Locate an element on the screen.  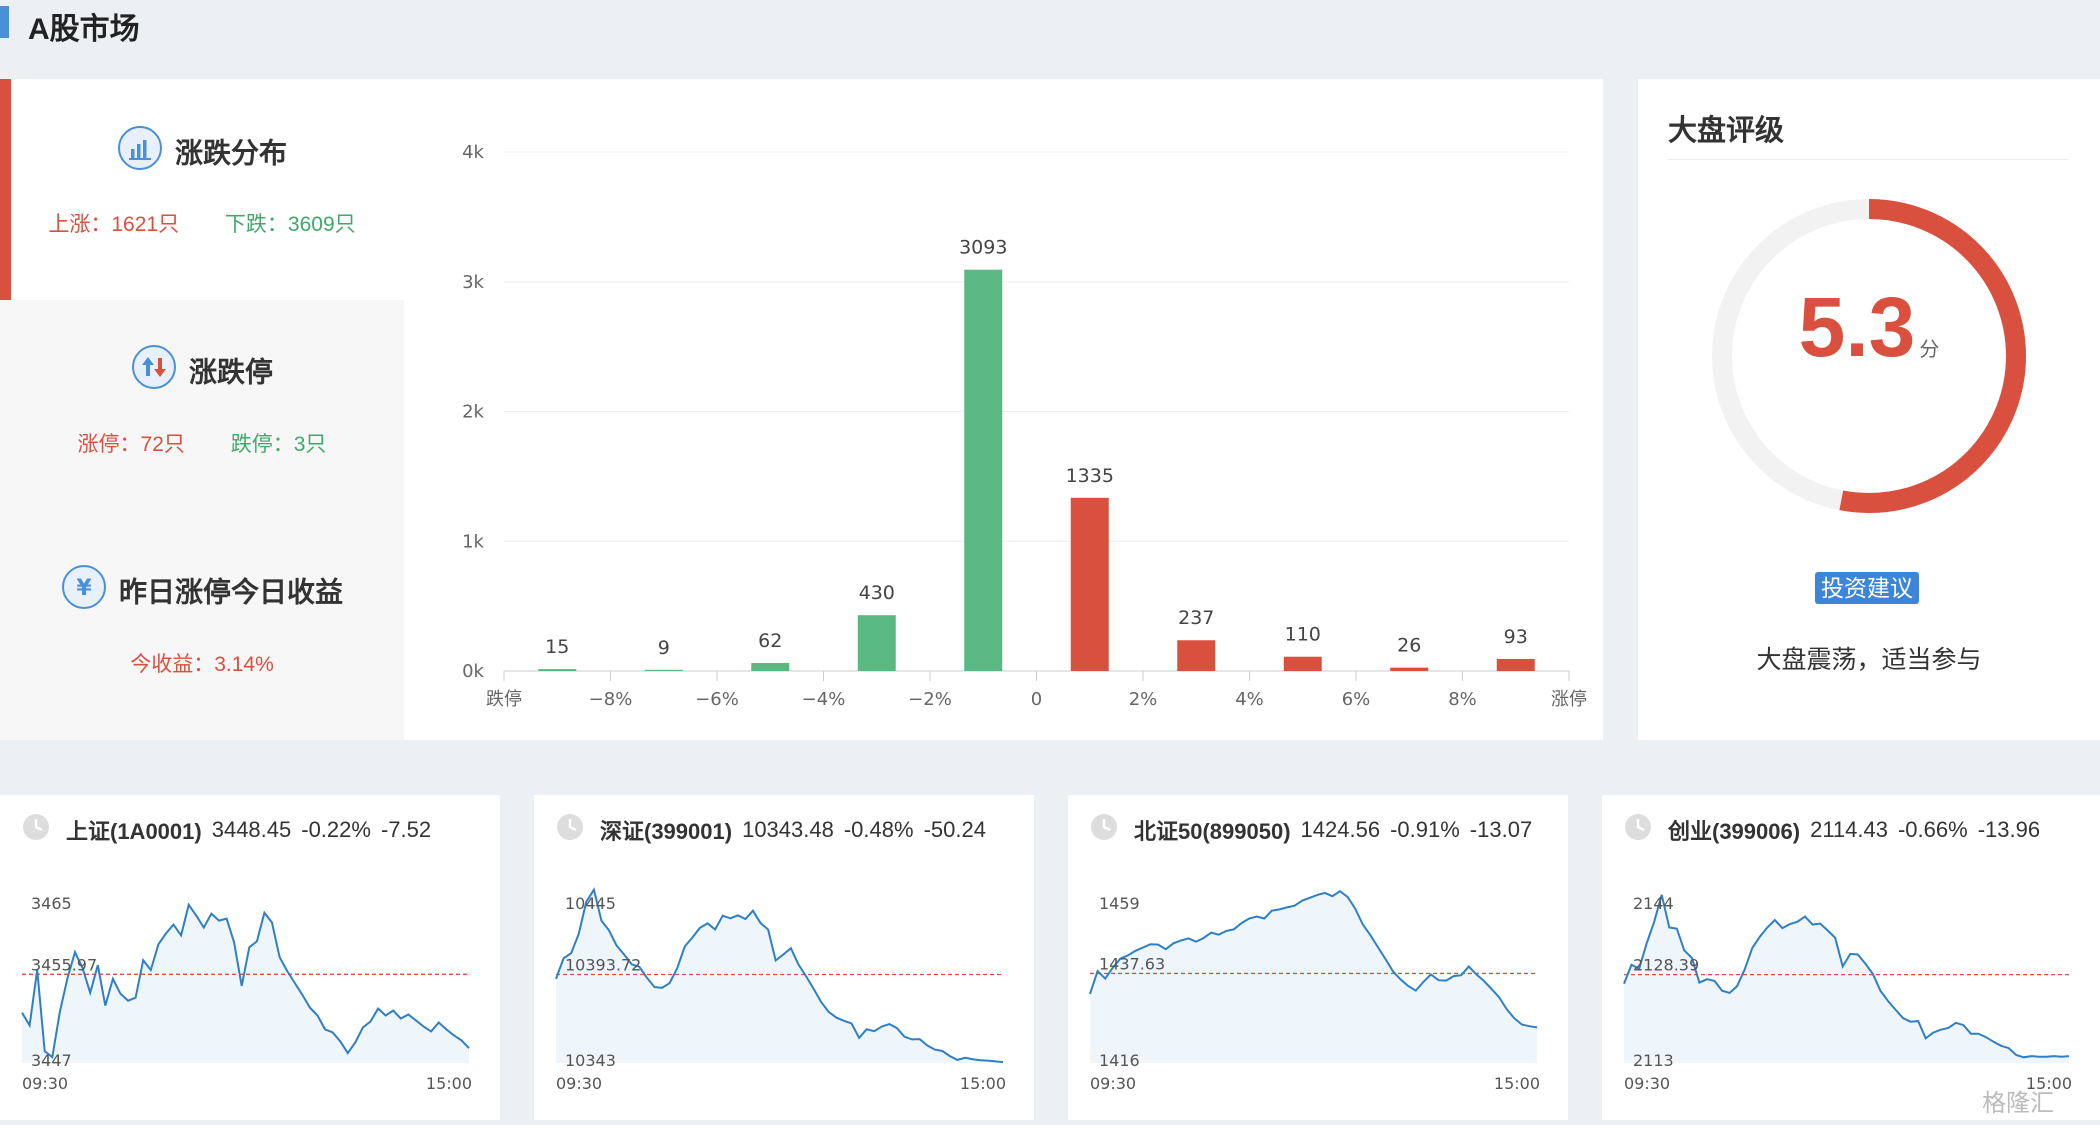
index-header: 深证(399001) 10343.48 -0.48% -50.24 is located at coordinates (771, 828).